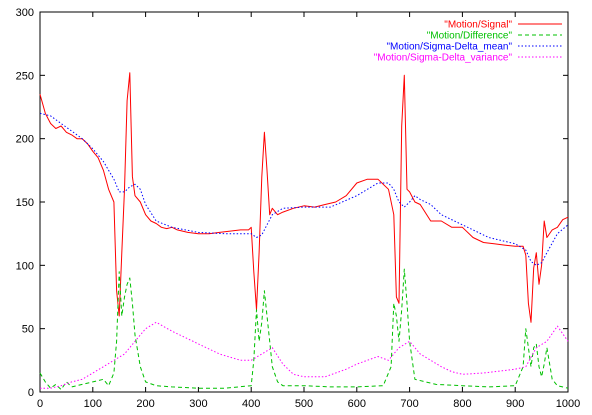 Image resolution: width=592 pixels, height=415 pixels. Describe the element at coordinates (198, 404) in the screenshot. I see `x-tick-label: 300` at that location.